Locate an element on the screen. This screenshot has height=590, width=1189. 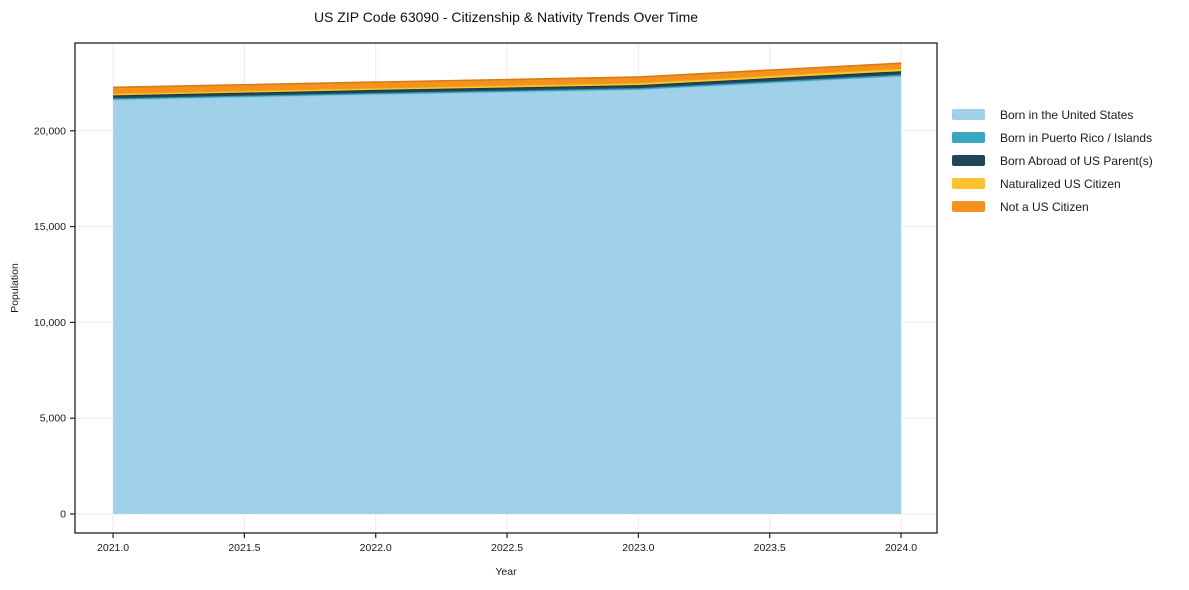
legend-item-born-in-puerto-rico-islands: Born in Puerto Rico / Islands is located at coordinates (1052, 137).